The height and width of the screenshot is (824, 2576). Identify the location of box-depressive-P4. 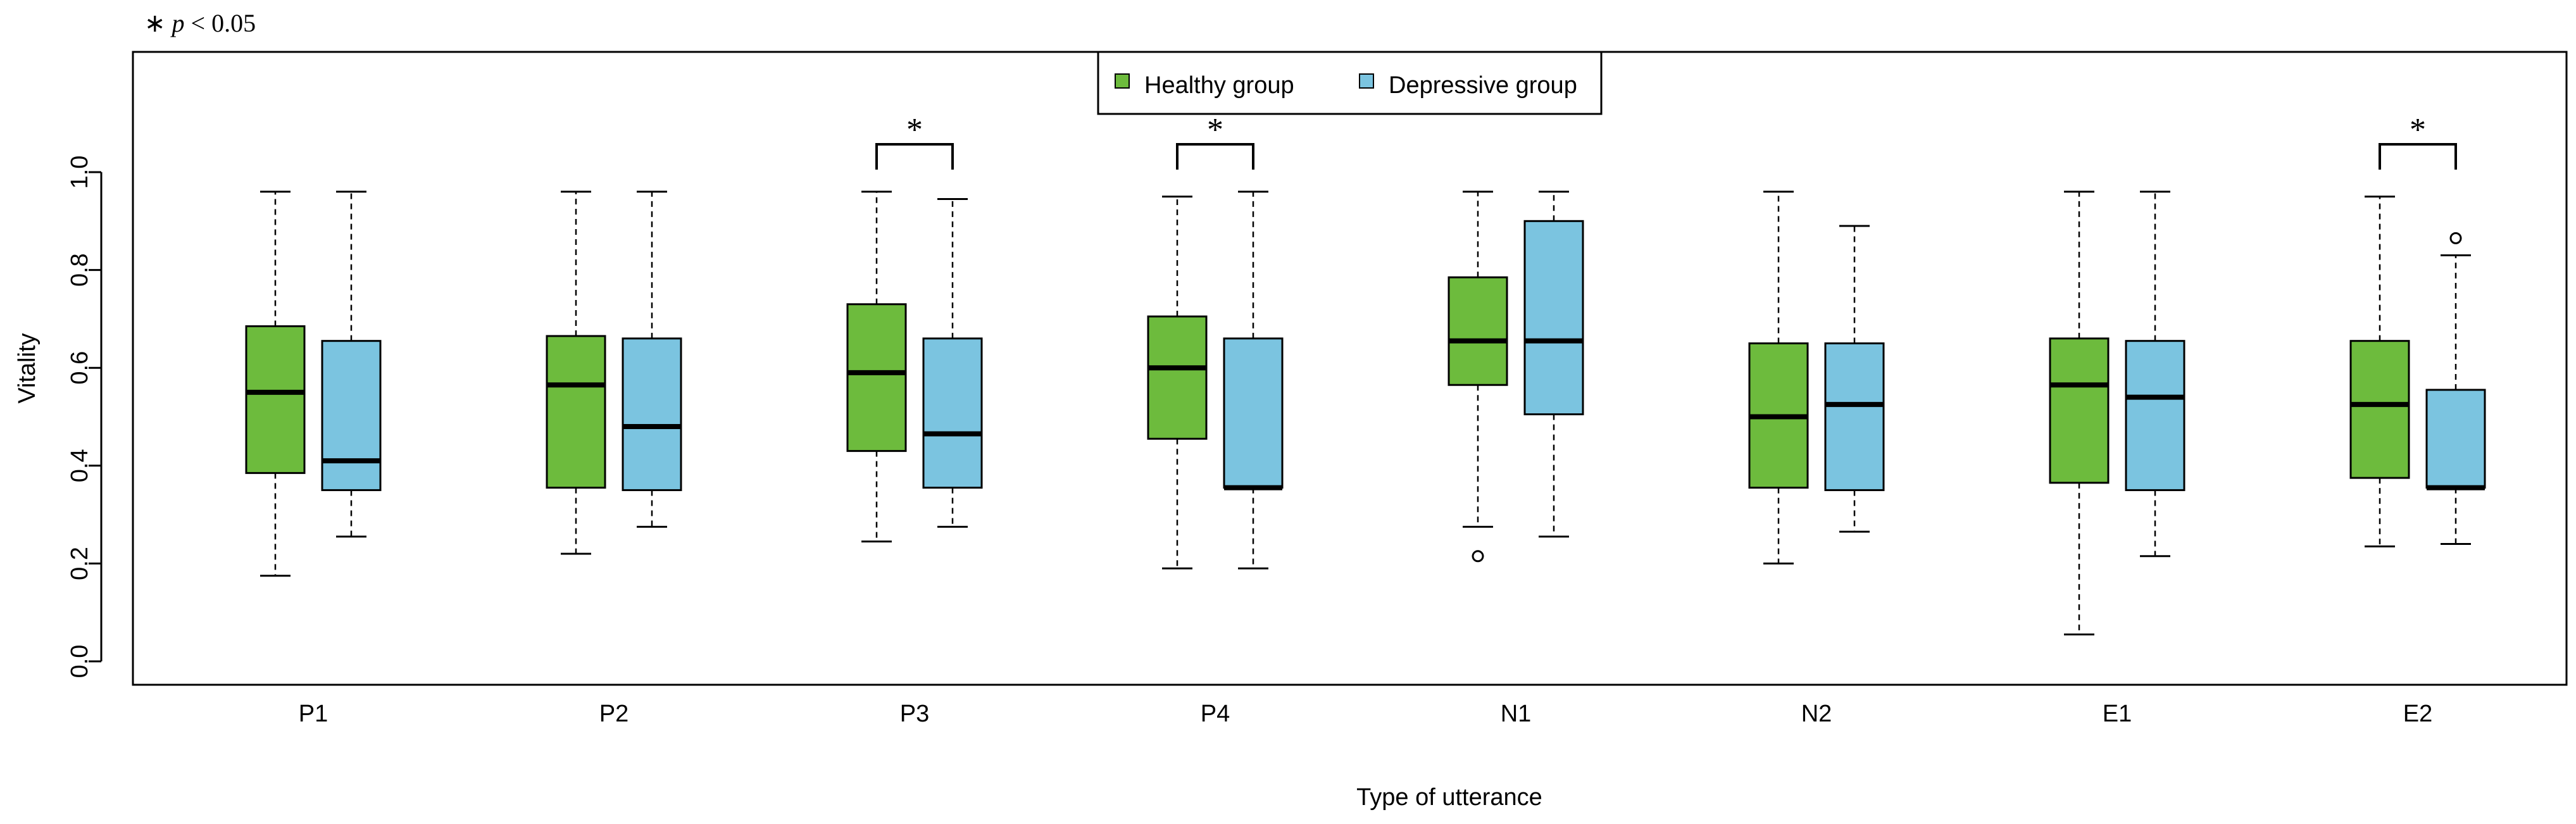
(1253, 380).